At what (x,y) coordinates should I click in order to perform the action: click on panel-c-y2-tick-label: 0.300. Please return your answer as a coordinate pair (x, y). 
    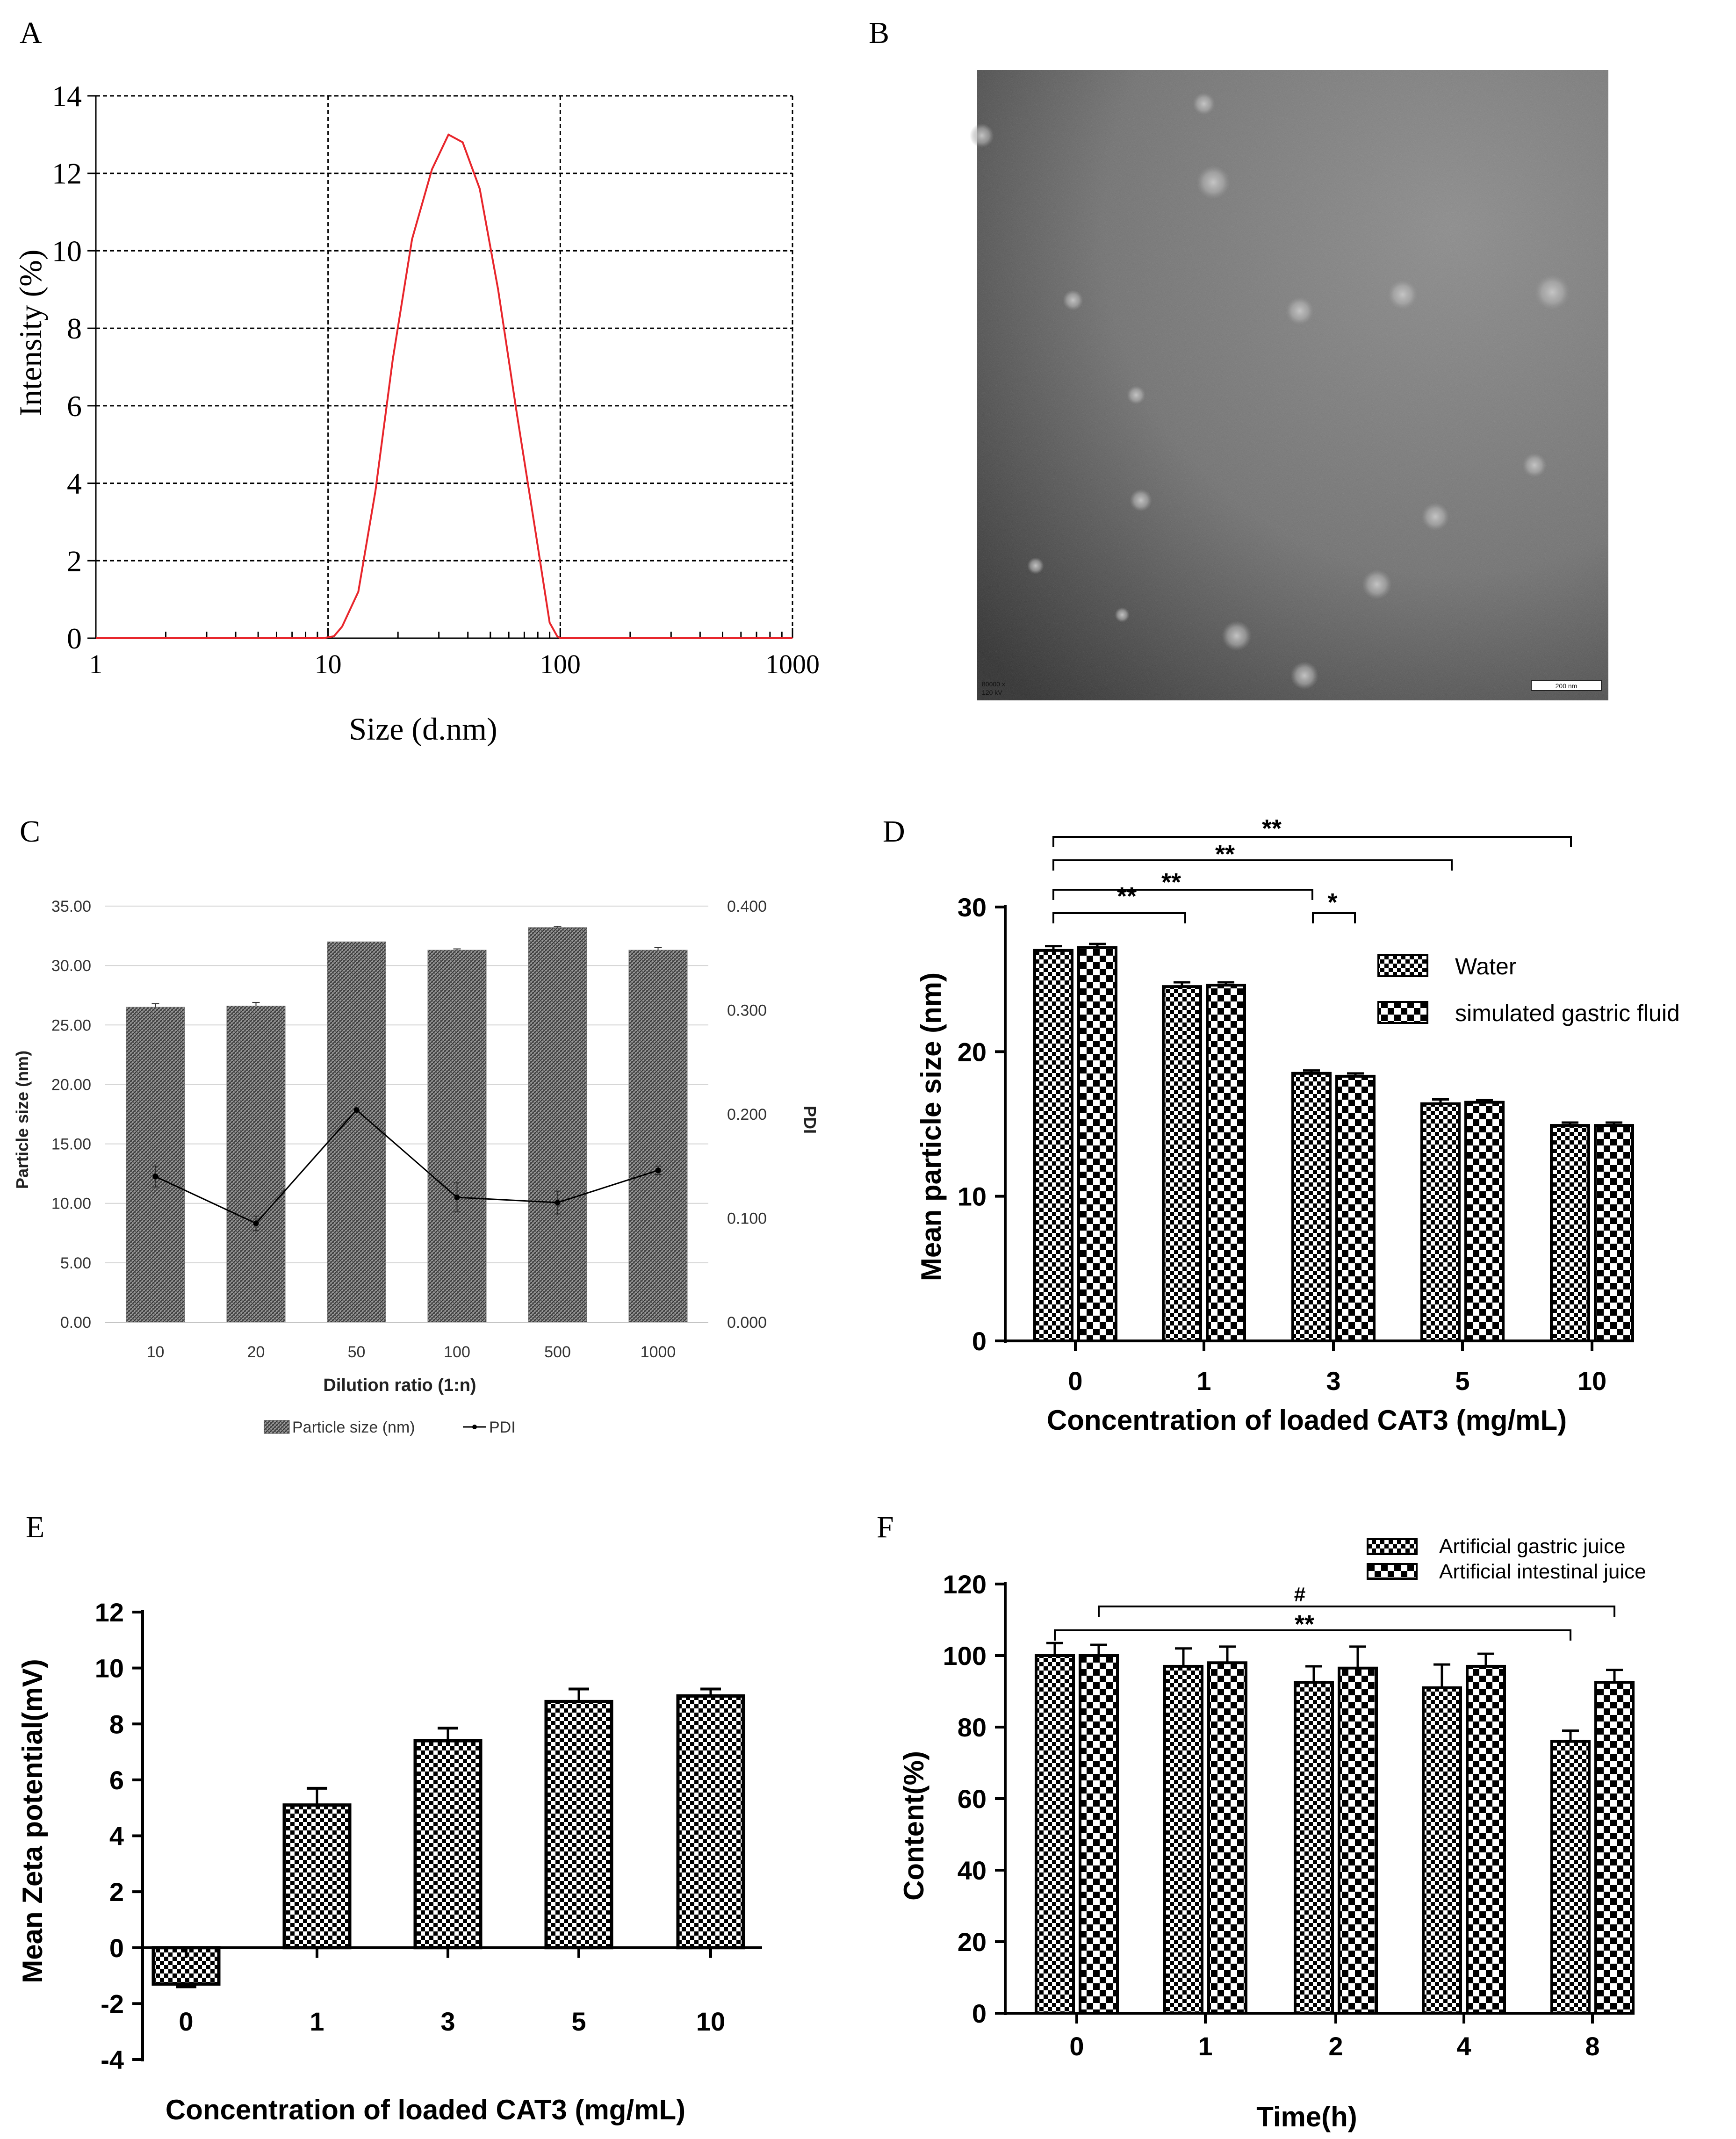
    Looking at the image, I should click on (747, 1011).